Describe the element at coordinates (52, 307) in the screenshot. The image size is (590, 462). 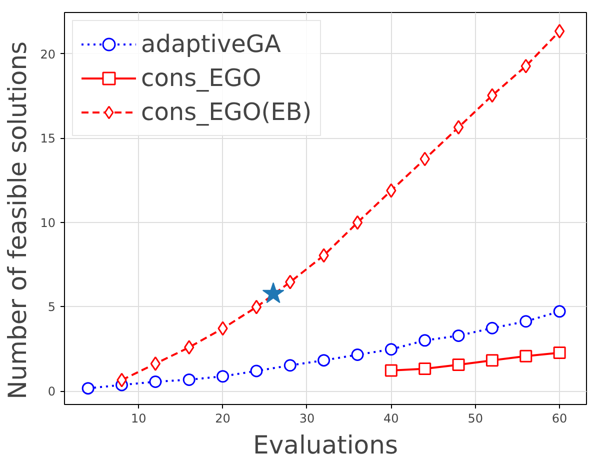
I see `y-tick-label: 5` at that location.